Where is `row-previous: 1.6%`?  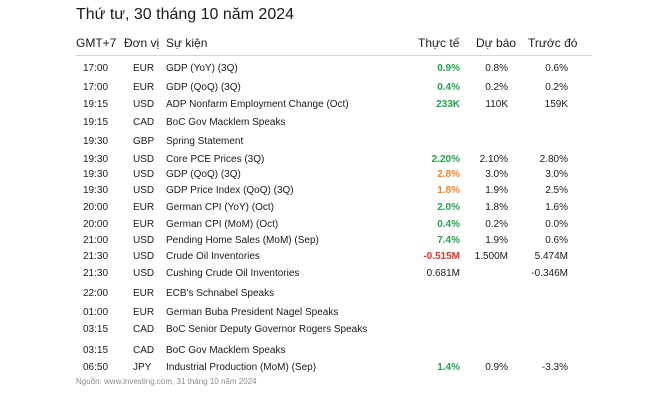
row-previous: 1.6% is located at coordinates (556, 207).